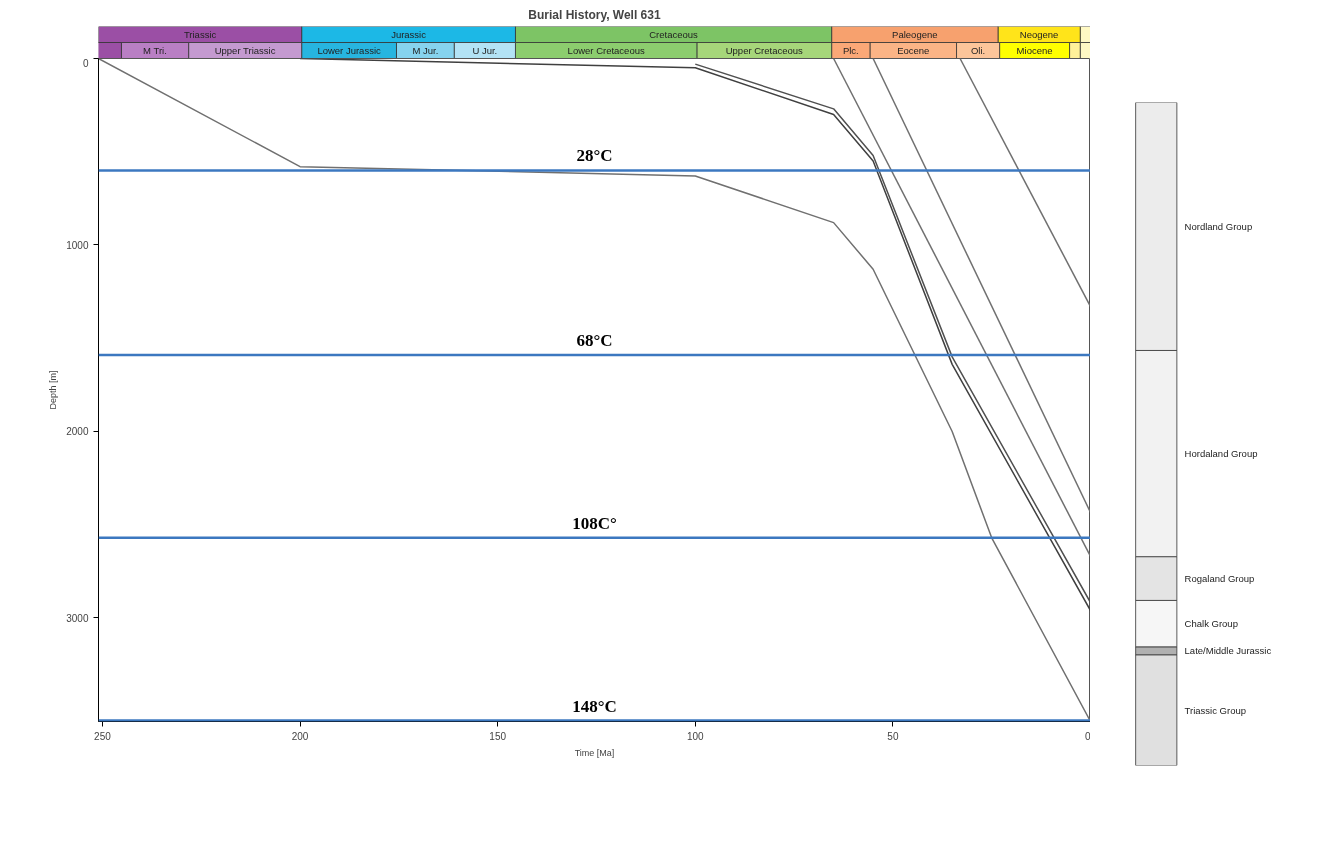 The image size is (1320, 845). Describe the element at coordinates (594, 156) in the screenshot. I see `ref-line-label: 28°C` at that location.